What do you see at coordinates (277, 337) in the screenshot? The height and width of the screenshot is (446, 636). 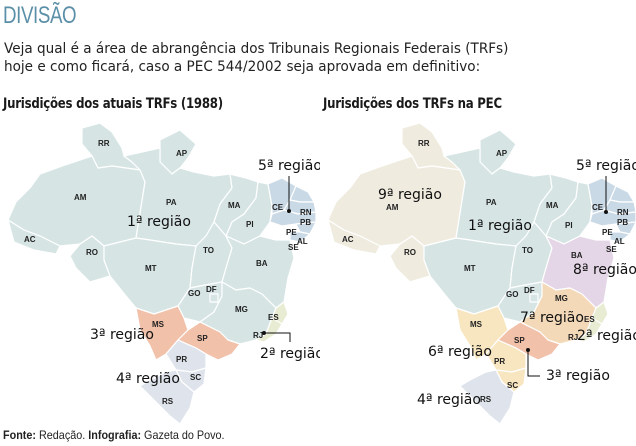 I see `leader-r2` at bounding box center [277, 337].